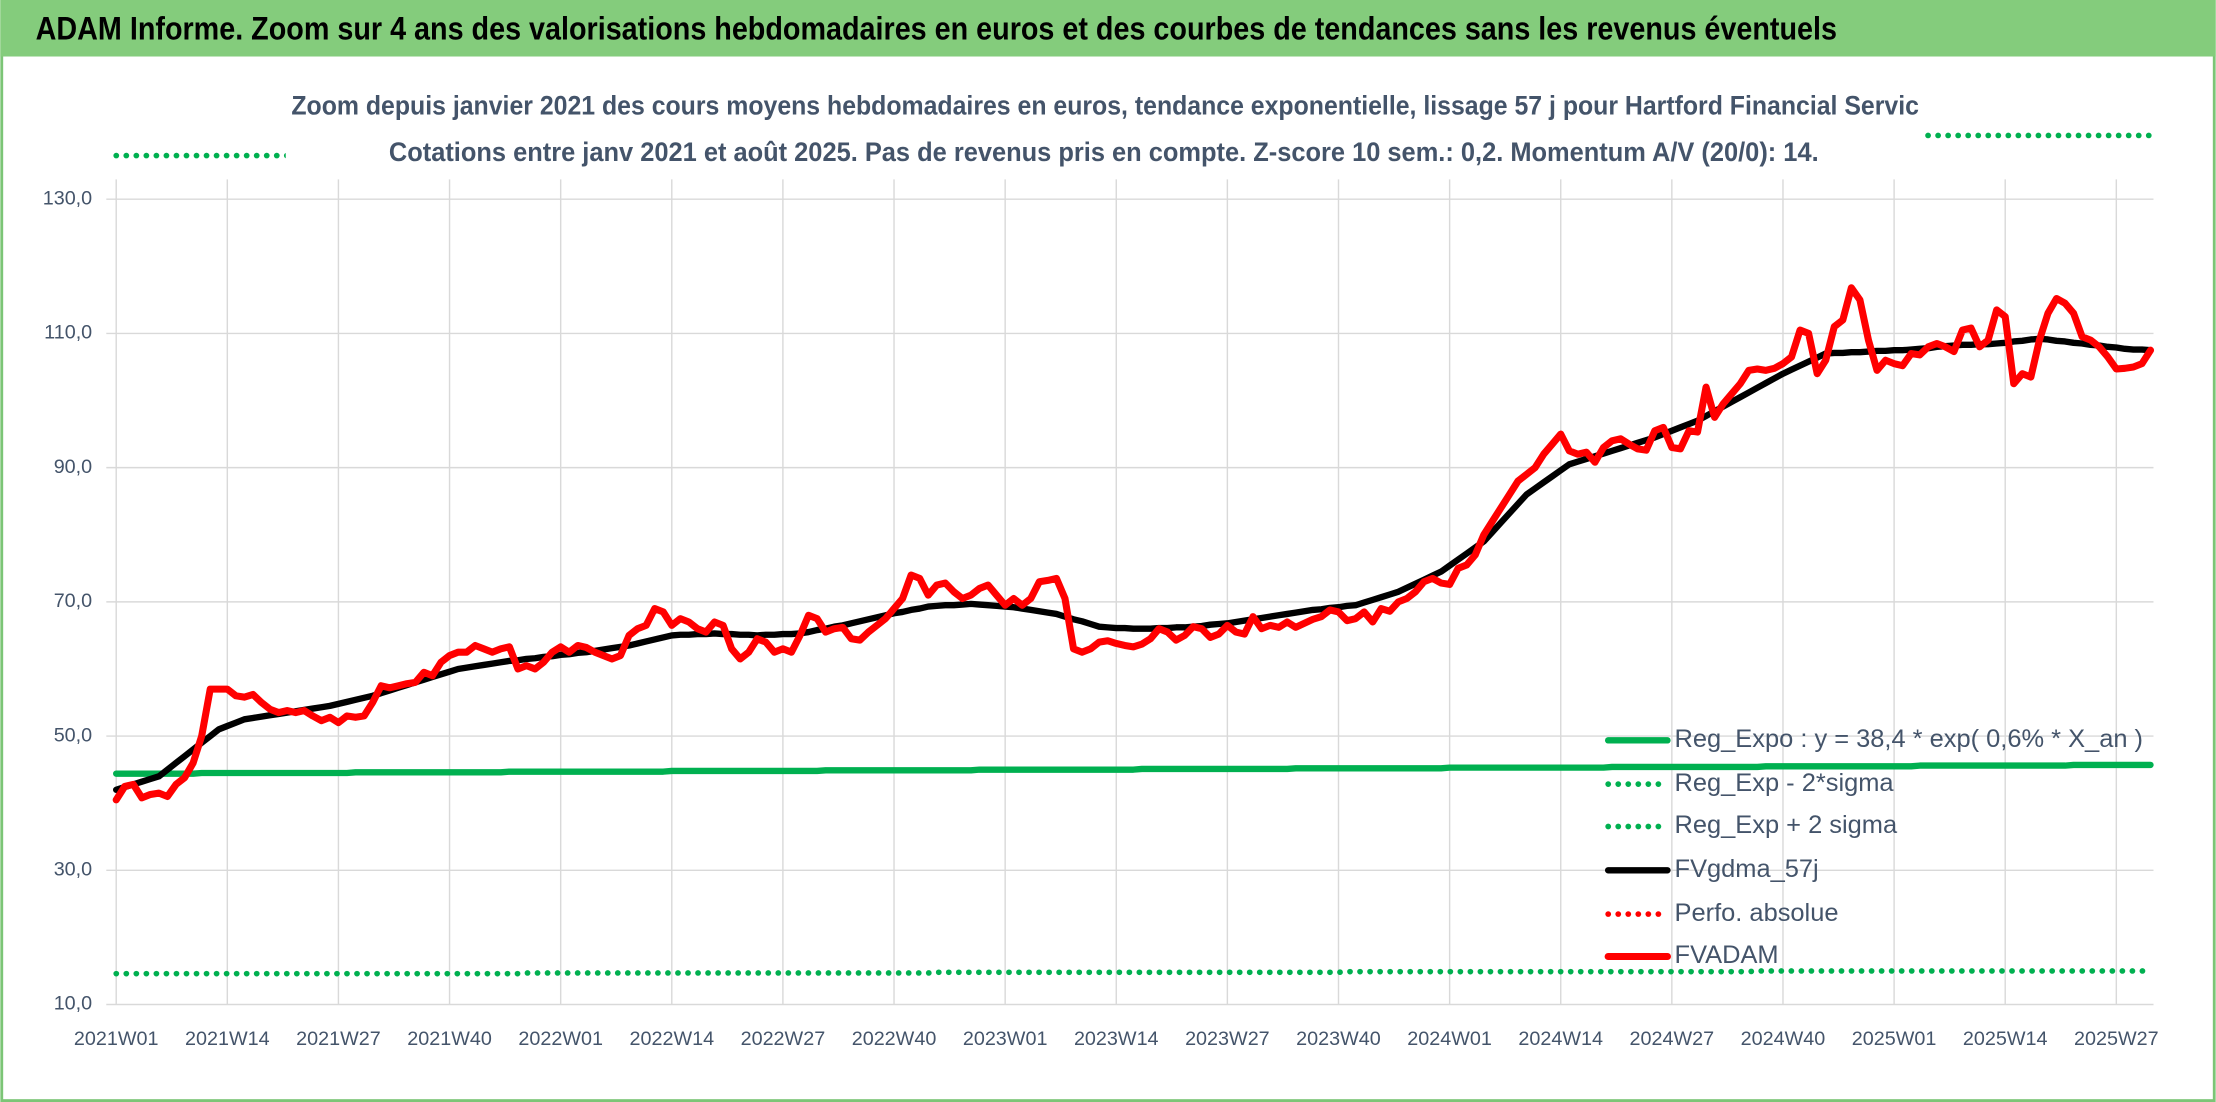 The height and width of the screenshot is (1102, 2216). I want to click on y-tick-label: 90,0, so click(73, 467).